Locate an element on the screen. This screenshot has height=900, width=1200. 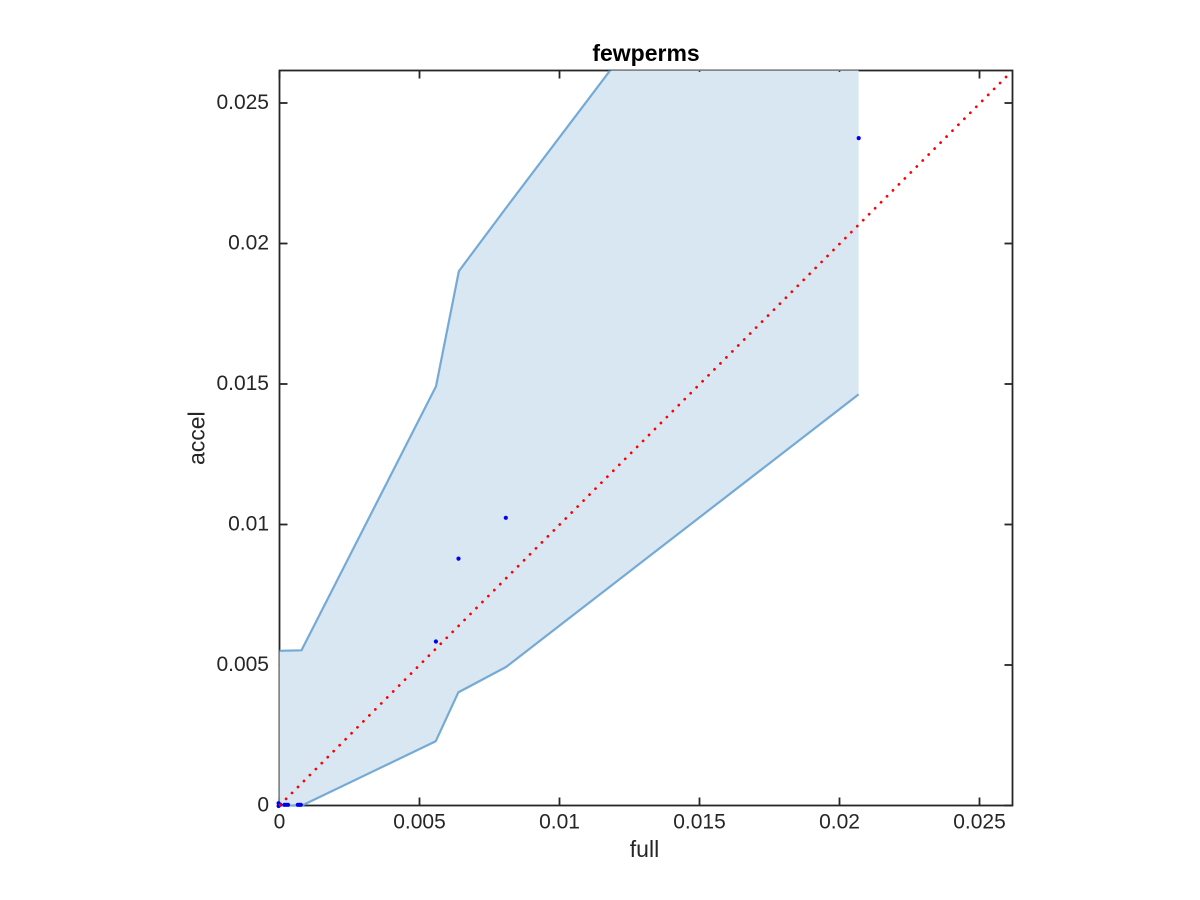
svg-text: full is located at coordinates (644, 849).